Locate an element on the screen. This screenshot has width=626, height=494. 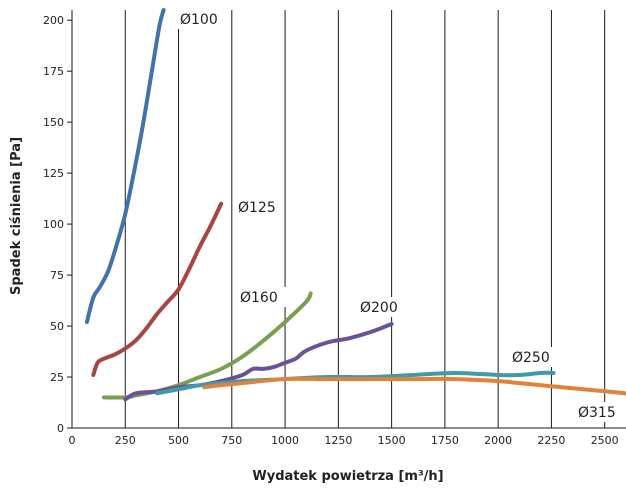
series-label: Ø250 is located at coordinates (531, 358).